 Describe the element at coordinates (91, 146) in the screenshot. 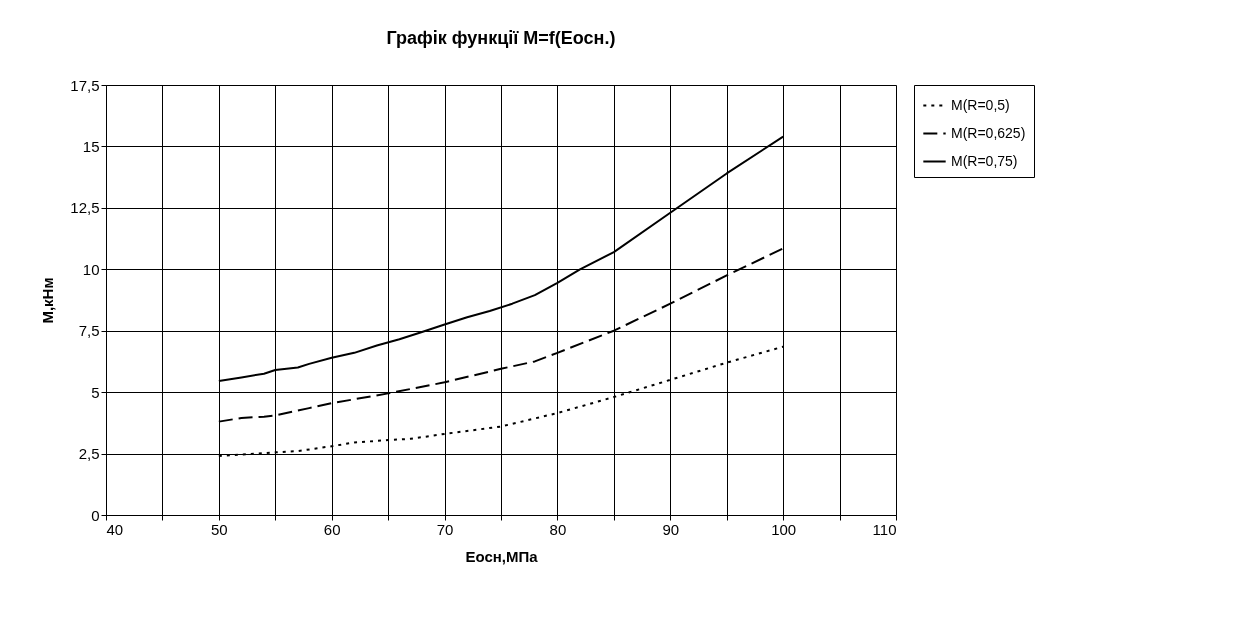

I see `y-tick-label: 15` at that location.